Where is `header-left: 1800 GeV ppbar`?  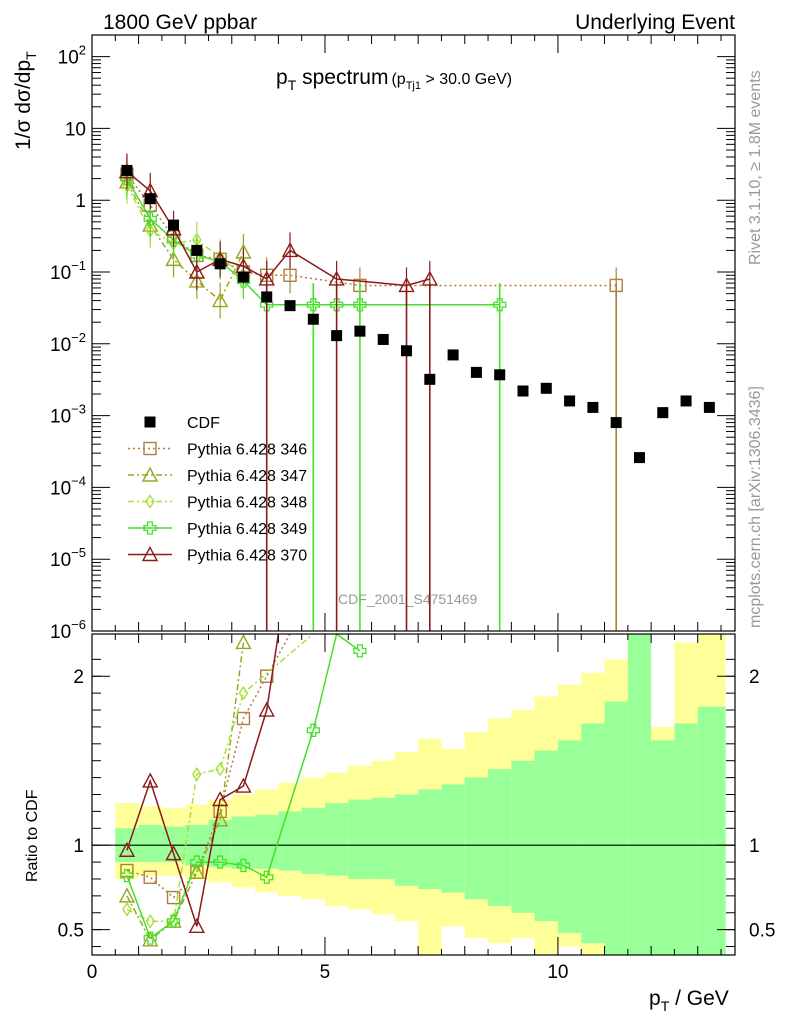 header-left: 1800 GeV ppbar is located at coordinates (180, 22).